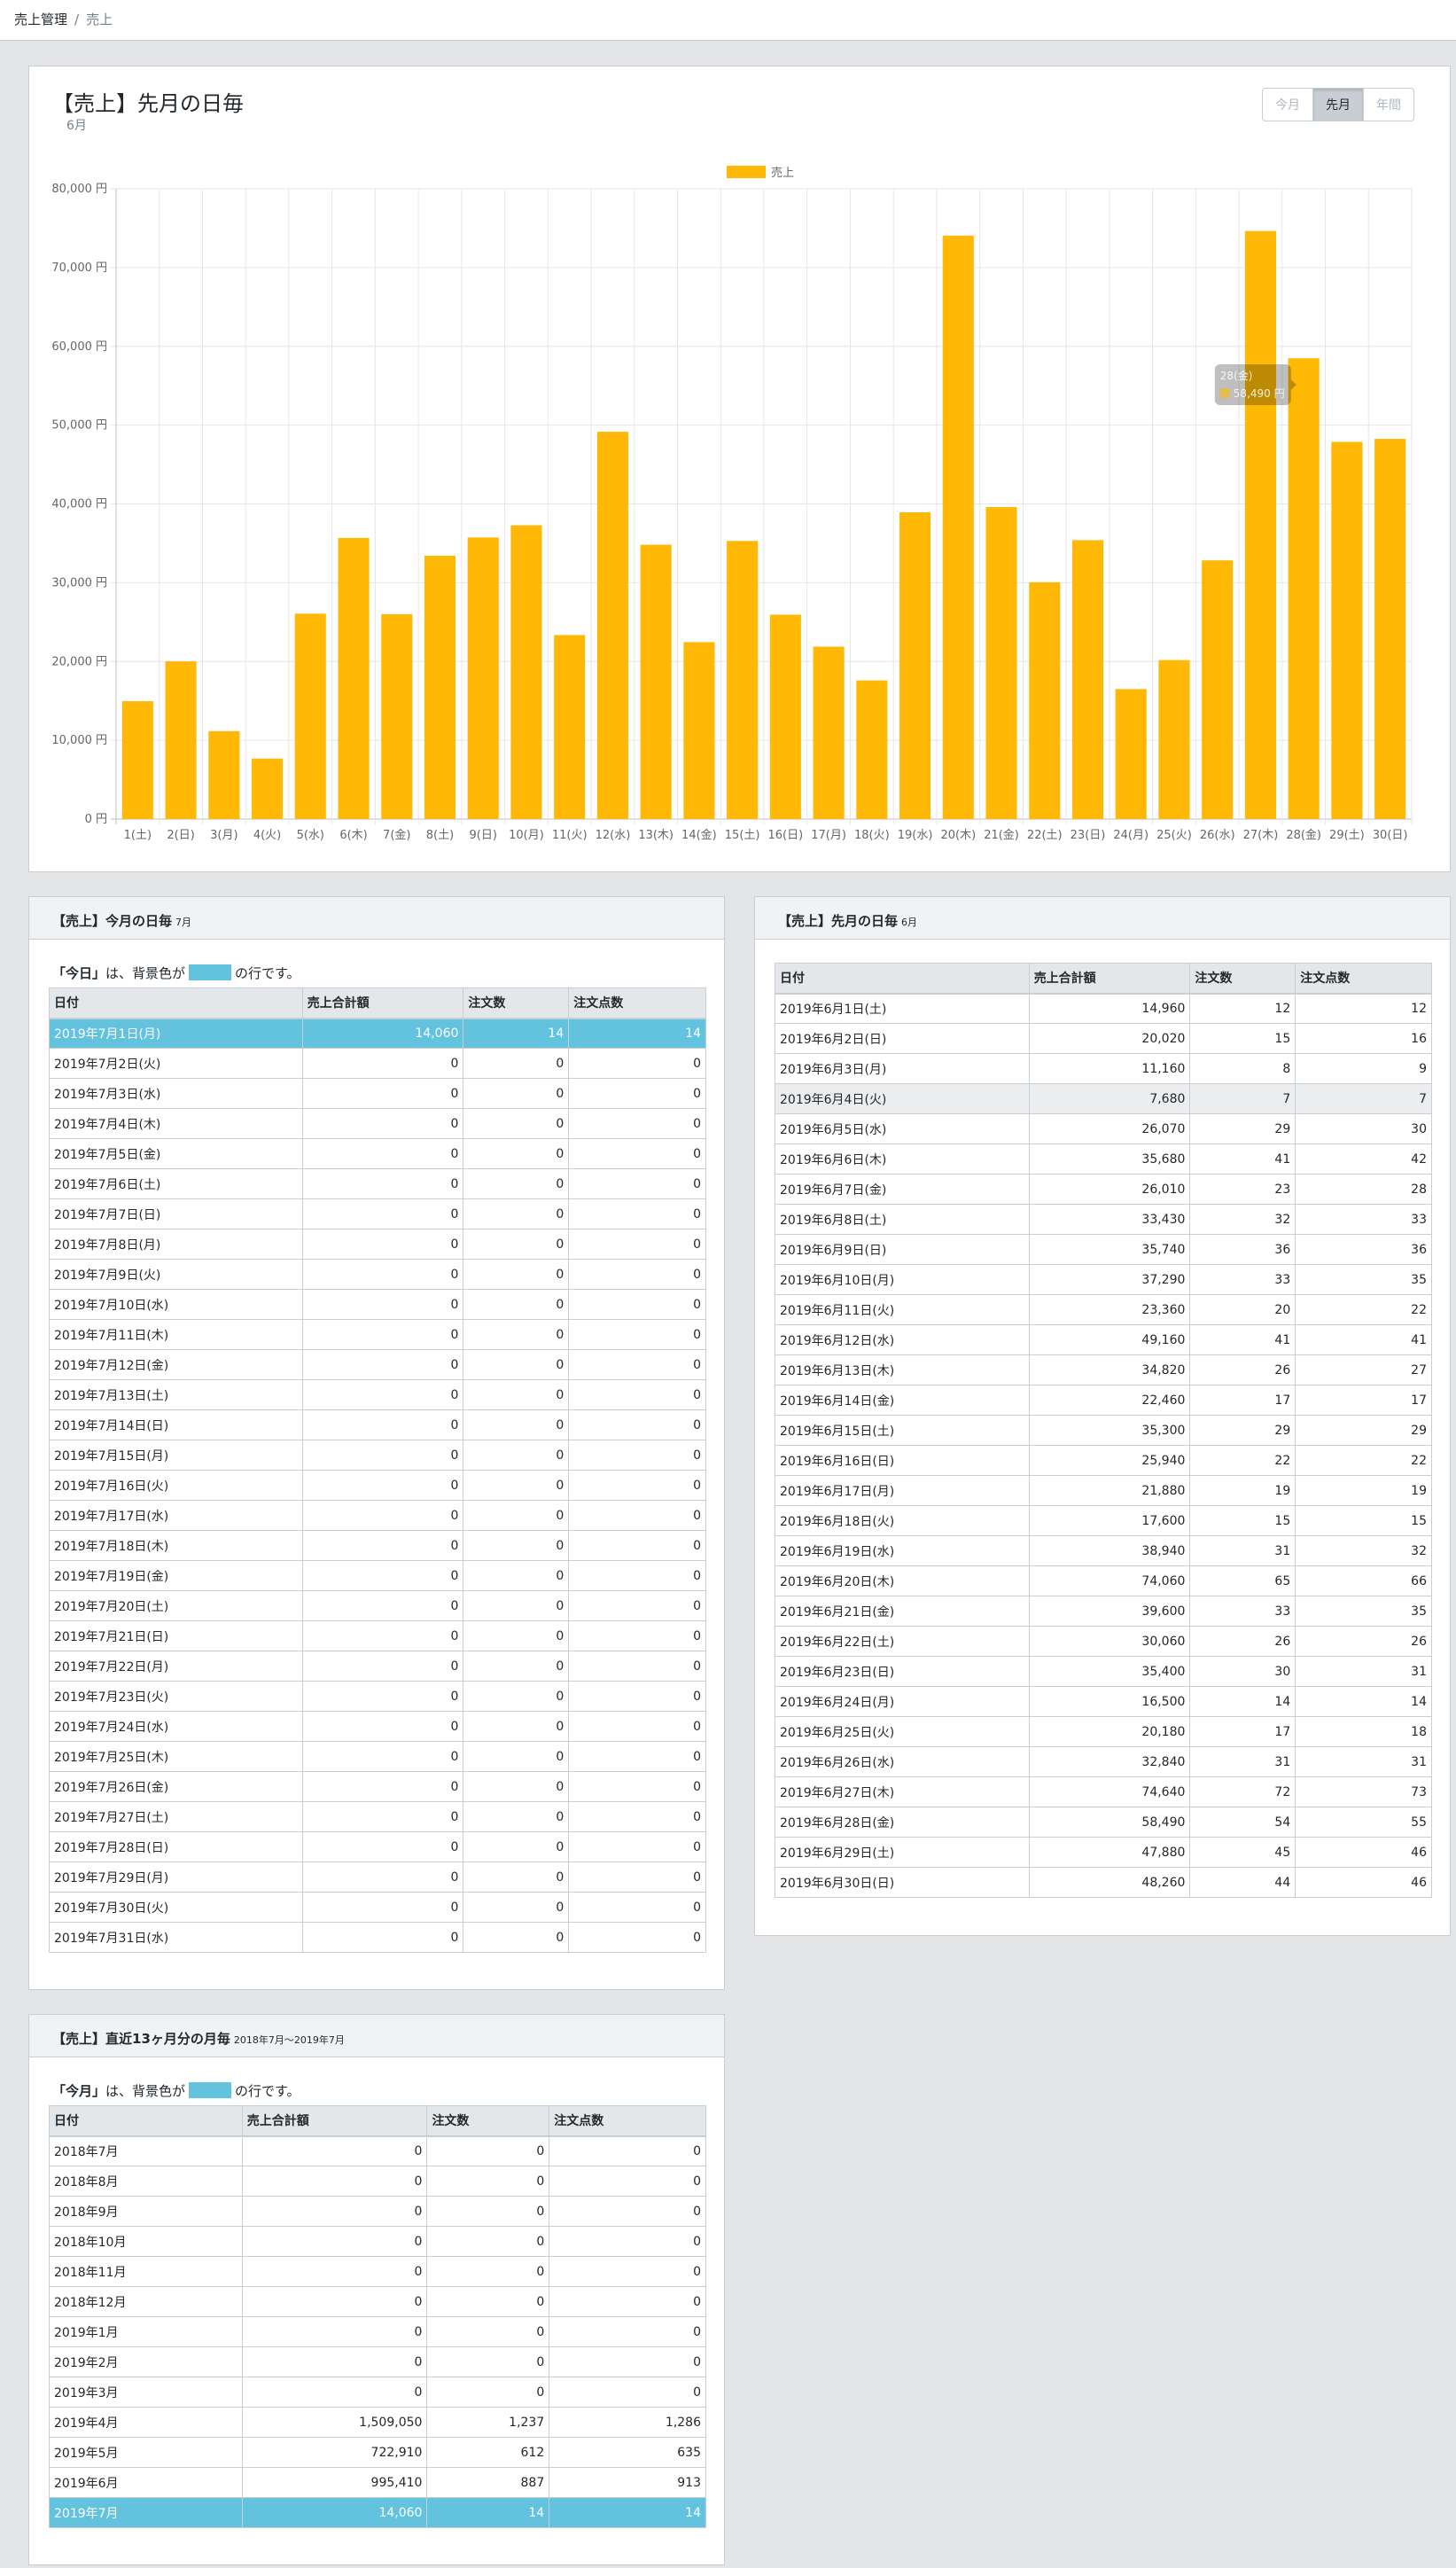 This screenshot has width=1456, height=2568. What do you see at coordinates (377, 2422) in the screenshot?
I see `table-row: 2019年4月 1,509,050 1,237 1,286` at bounding box center [377, 2422].